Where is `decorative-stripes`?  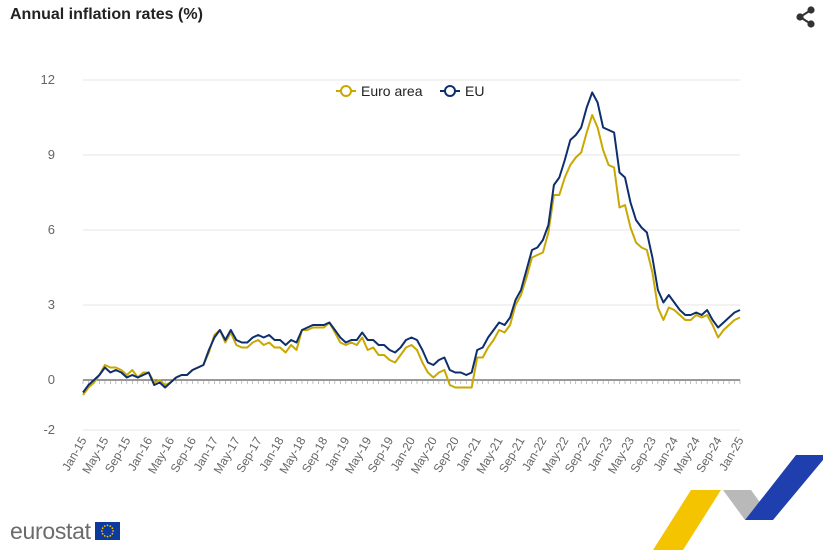 decorative-stripes is located at coordinates (738, 502).